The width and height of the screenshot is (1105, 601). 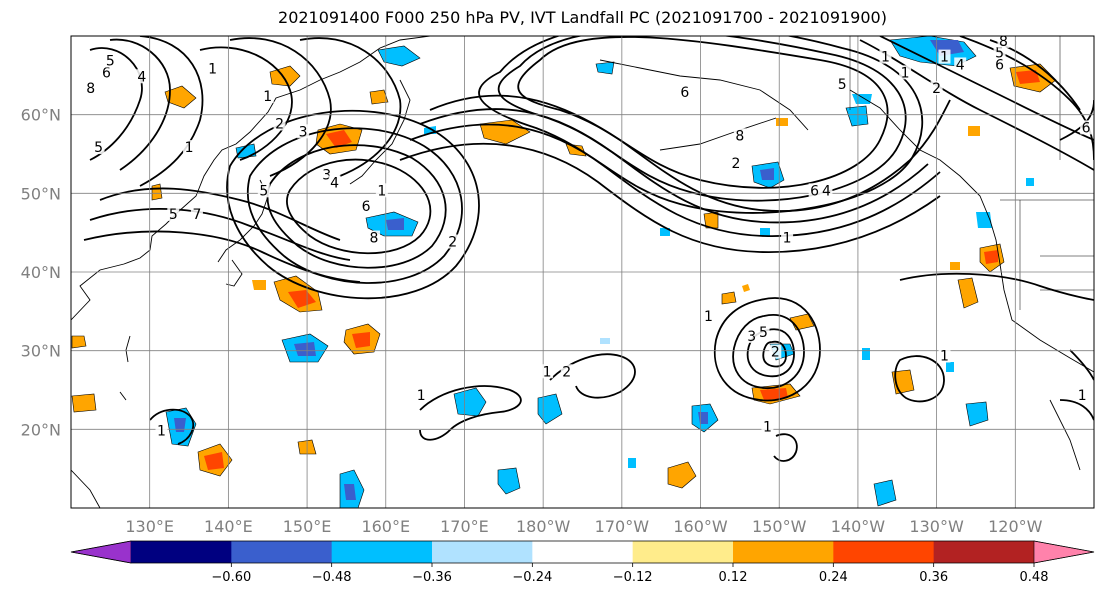 I want to click on longitude-label: 140°E, so click(x=228, y=526).